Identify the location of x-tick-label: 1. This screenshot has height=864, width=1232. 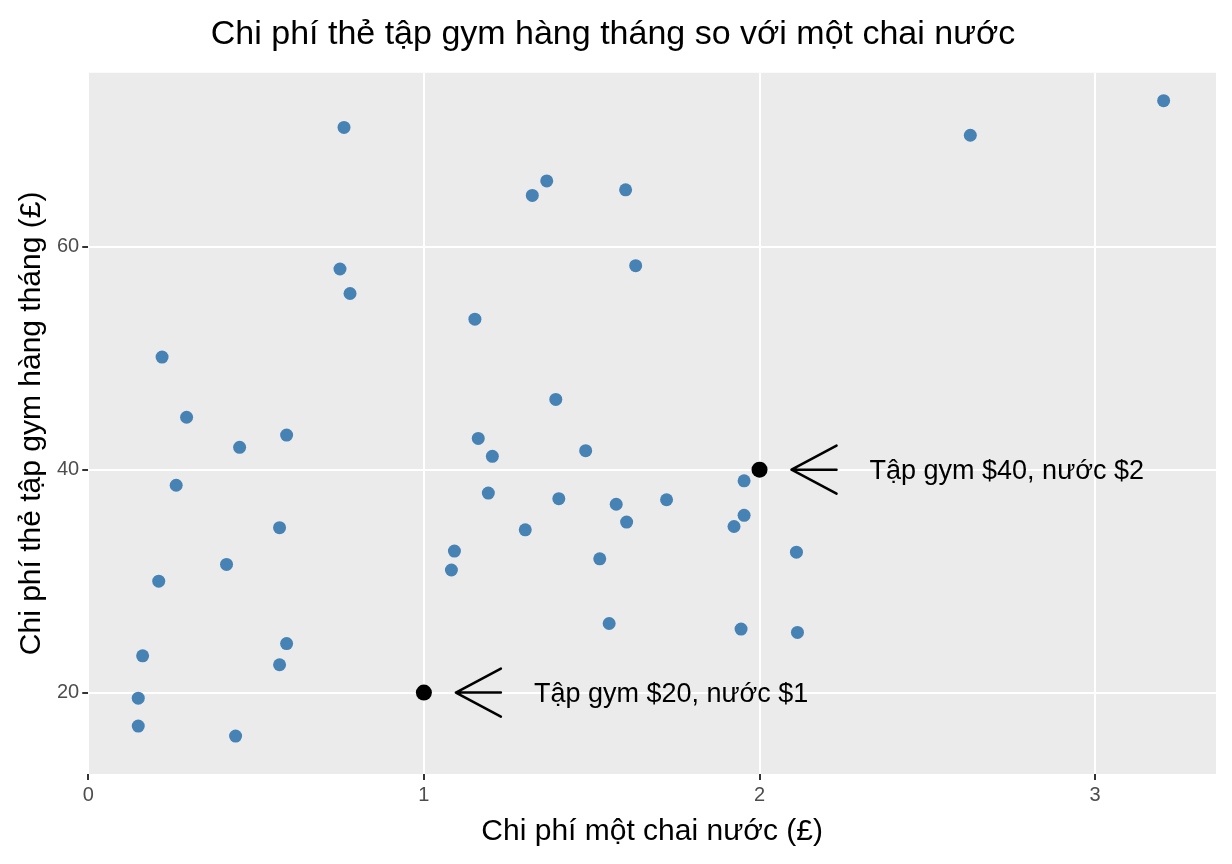
(424, 793).